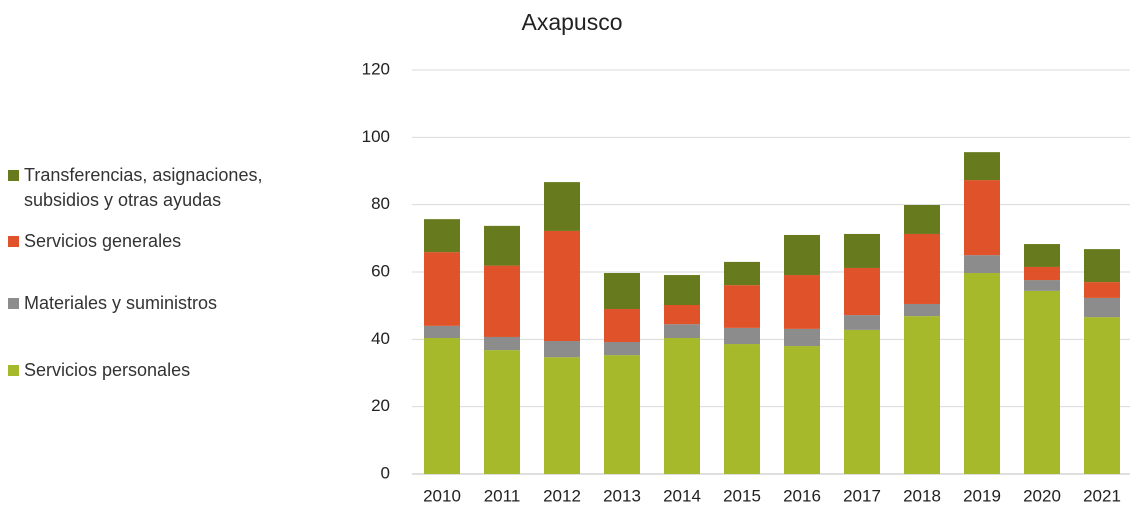 The width and height of the screenshot is (1130, 512). Describe the element at coordinates (982, 495) in the screenshot. I see `x-tick-label: 2019` at that location.